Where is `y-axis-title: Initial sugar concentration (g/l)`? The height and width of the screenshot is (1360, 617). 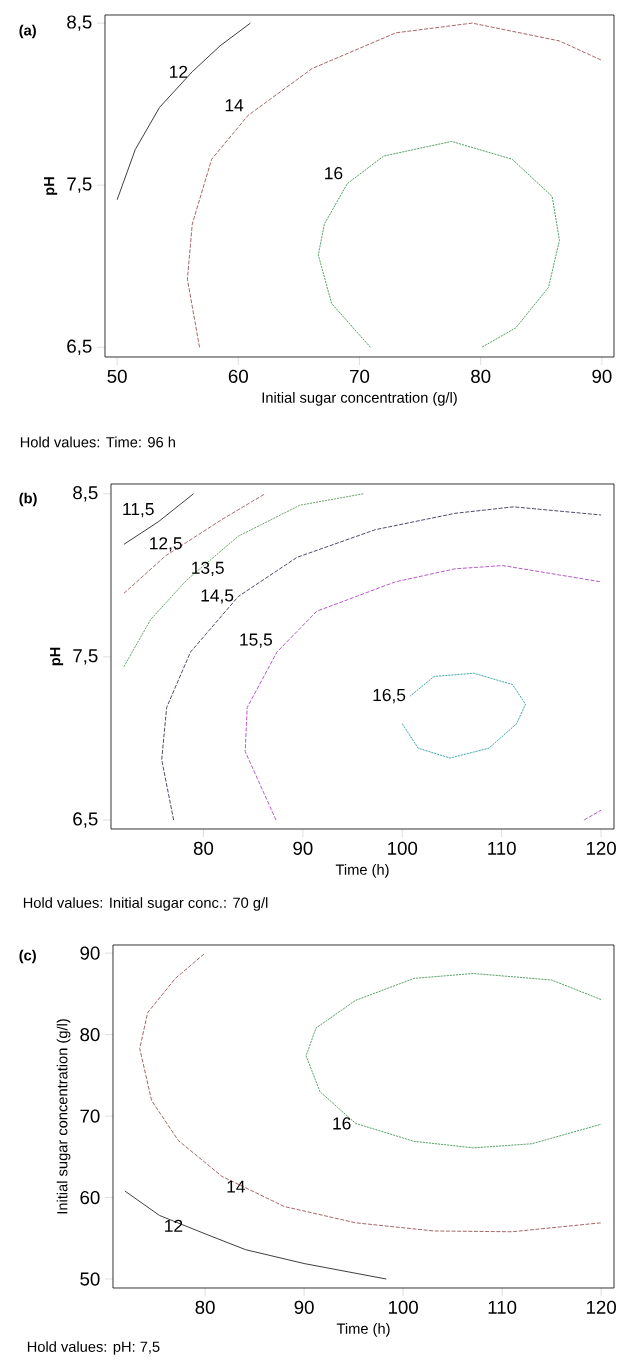
y-axis-title: Initial sugar concentration (g/l) is located at coordinates (63, 1116).